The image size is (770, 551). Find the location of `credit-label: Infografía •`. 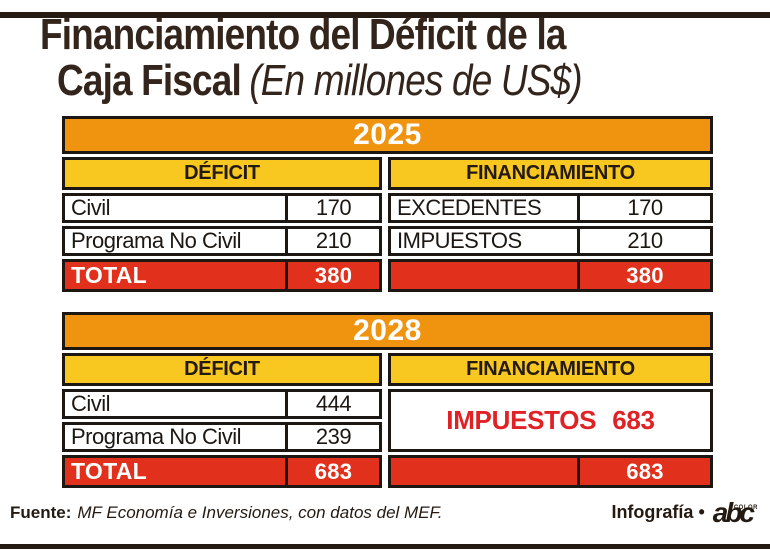

credit-label: Infografía • is located at coordinates (658, 512).